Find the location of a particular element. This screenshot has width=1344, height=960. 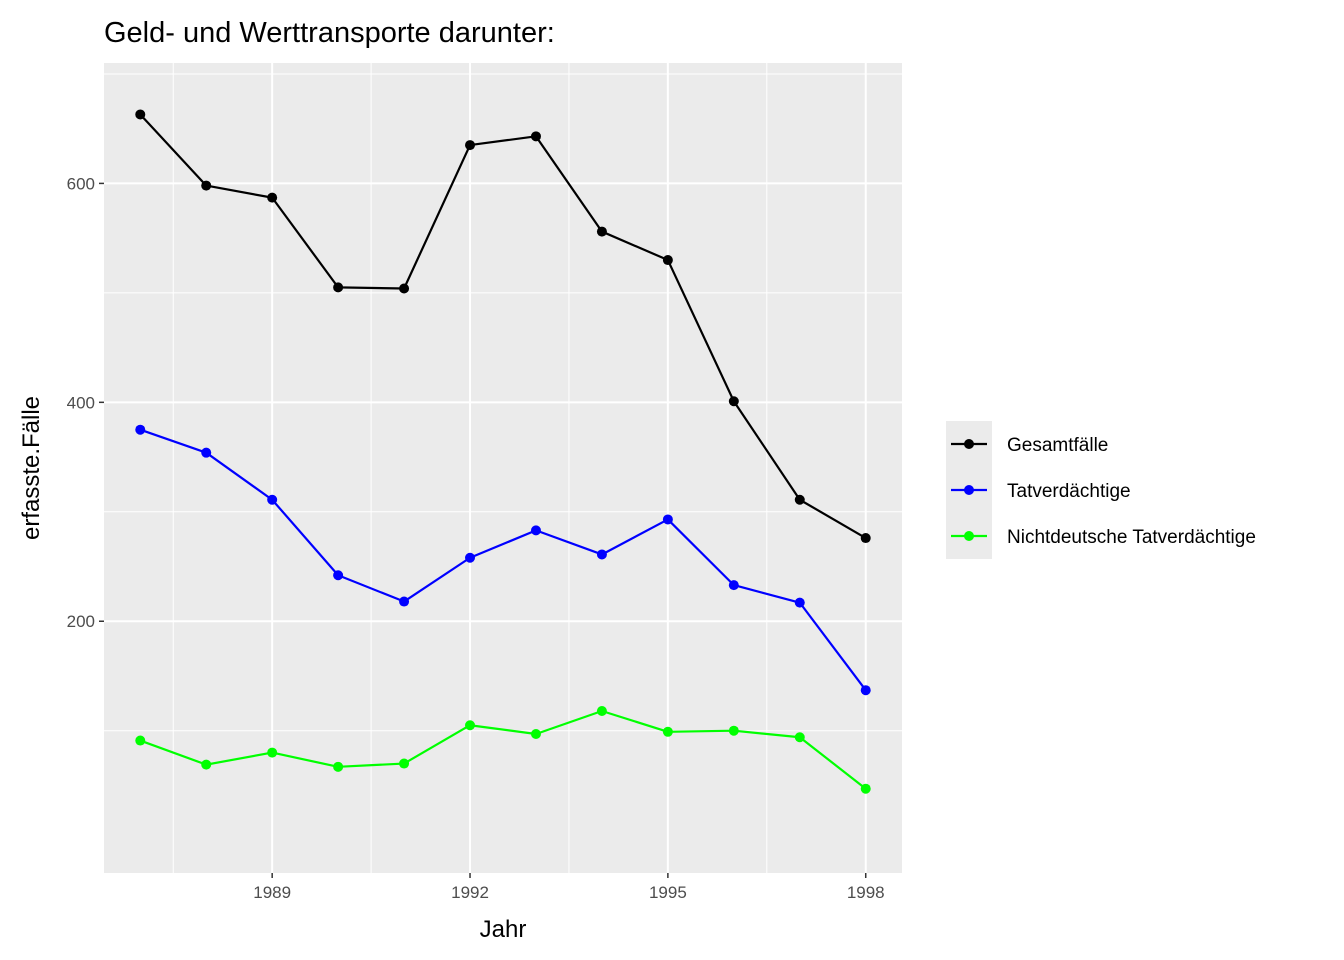

y-tick-label: 600 is located at coordinates (81, 183).